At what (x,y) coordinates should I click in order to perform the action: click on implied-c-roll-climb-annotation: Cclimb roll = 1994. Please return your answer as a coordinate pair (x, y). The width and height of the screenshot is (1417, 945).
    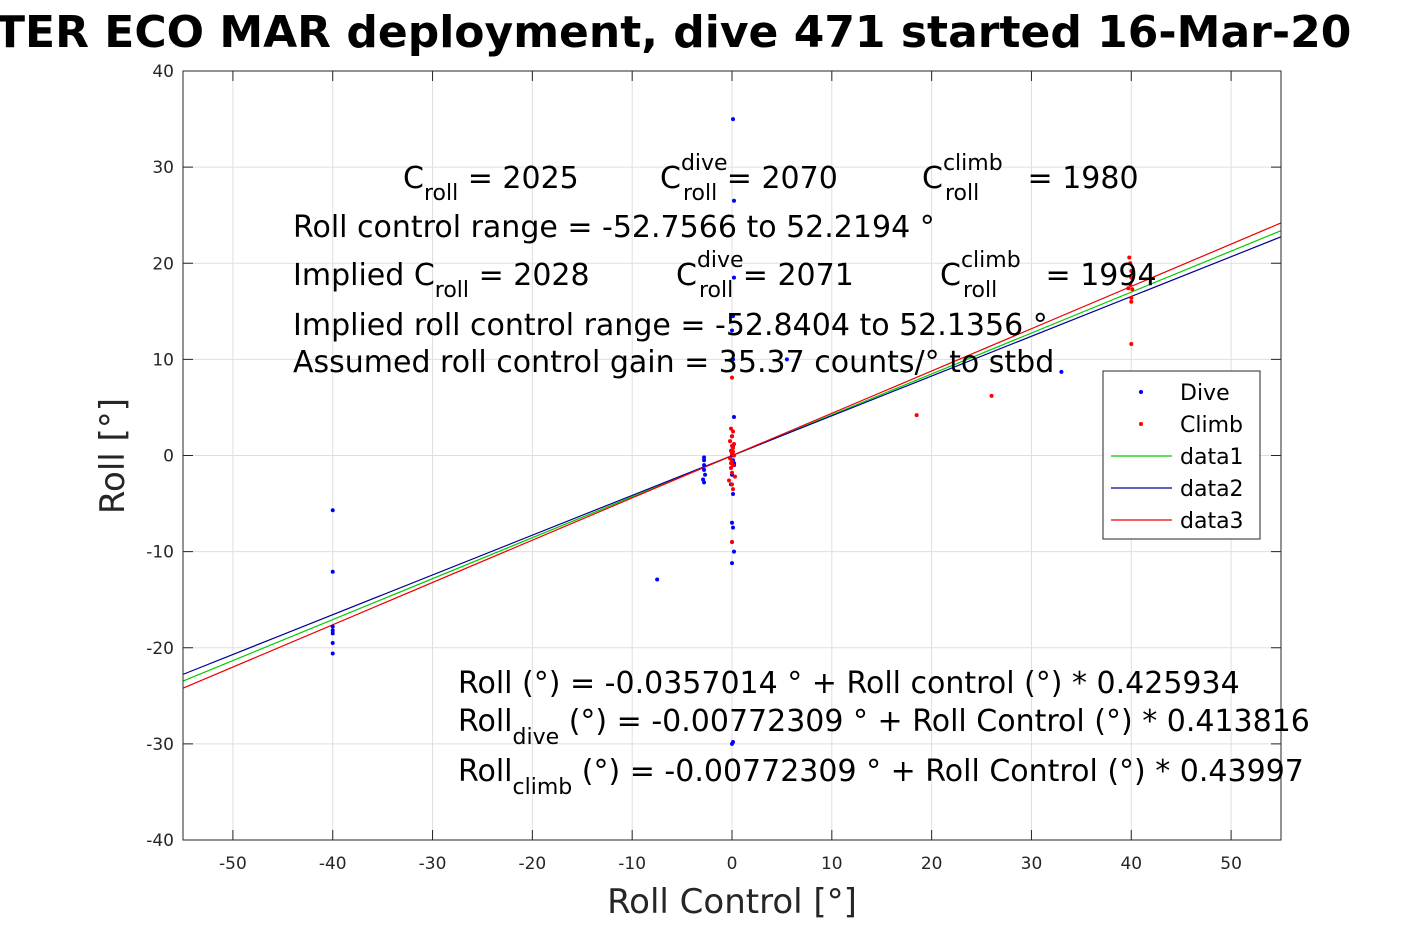
    Looking at the image, I should click on (1048, 275).